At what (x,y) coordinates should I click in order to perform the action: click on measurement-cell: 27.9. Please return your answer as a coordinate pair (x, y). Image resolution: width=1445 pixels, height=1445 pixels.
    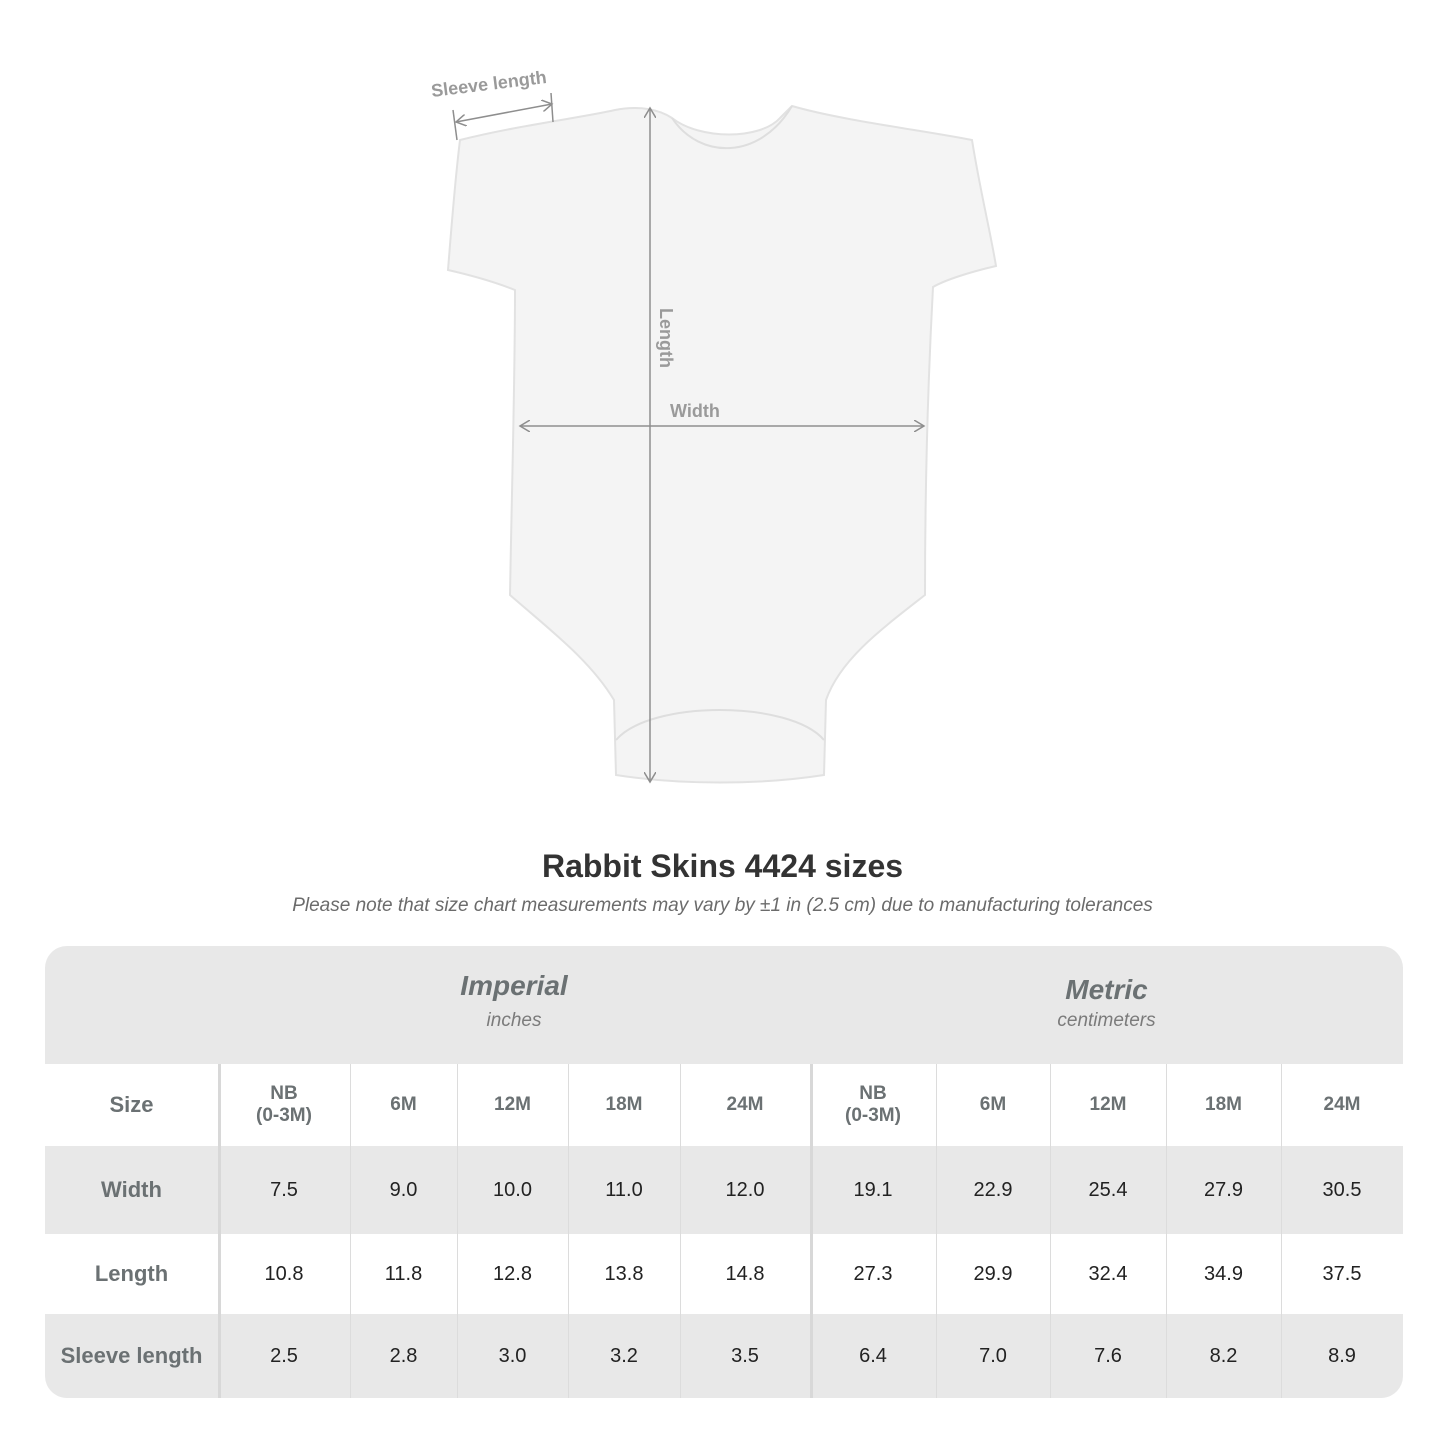
    Looking at the image, I should click on (1223, 1189).